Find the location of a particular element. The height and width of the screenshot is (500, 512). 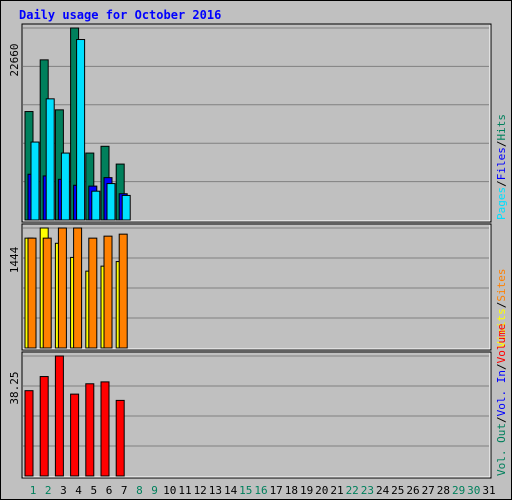

x-tick-label-day-25: 25 is located at coordinates (397, 490).